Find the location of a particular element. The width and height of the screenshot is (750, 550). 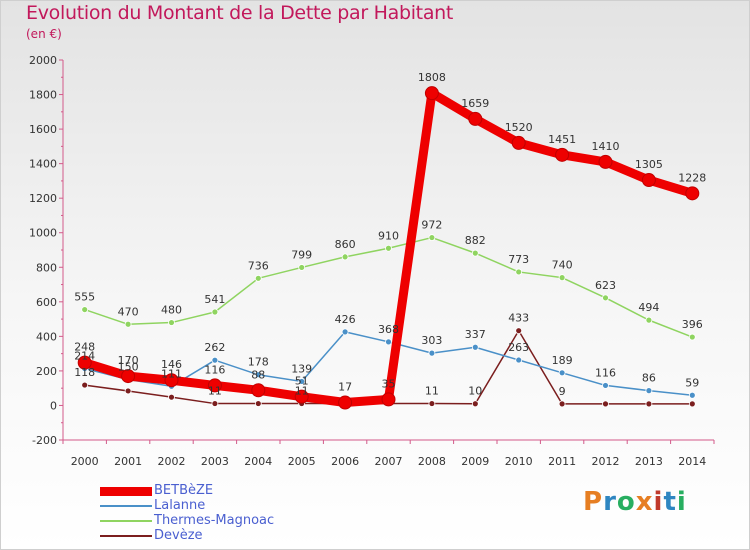

data-label: 178 is located at coordinates (258, 362).